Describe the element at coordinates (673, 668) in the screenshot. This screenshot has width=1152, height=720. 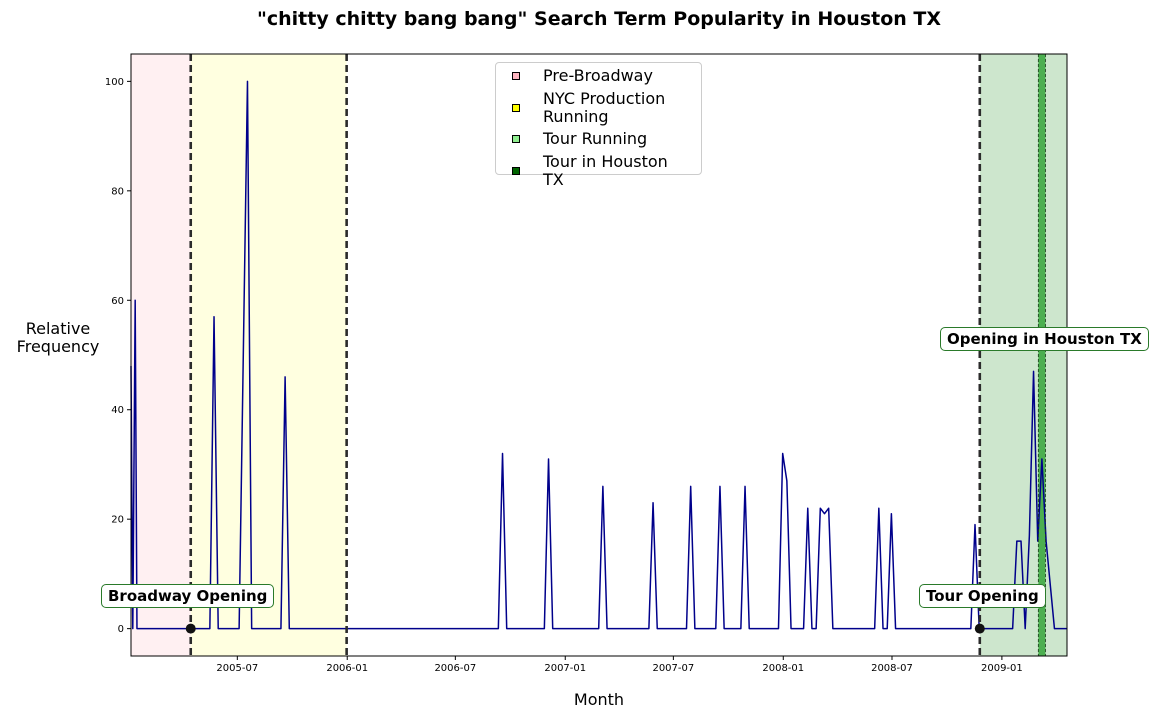
I see `x-tick-label-4: 2007-07` at that location.